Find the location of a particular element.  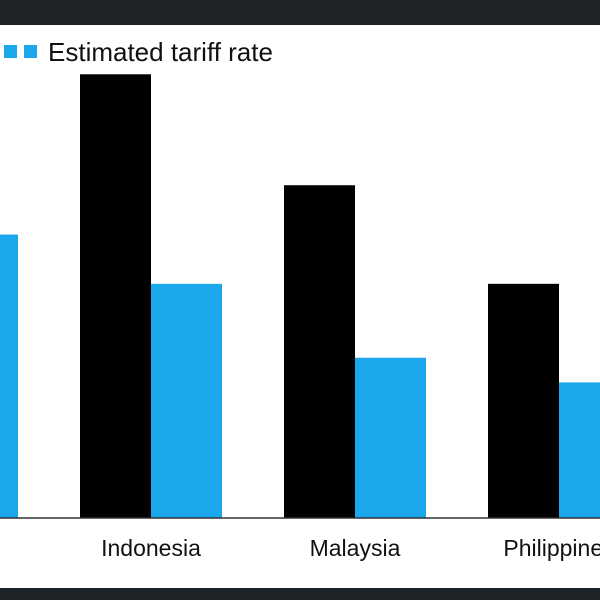

category-labels-group: ThailandIndonesiaMalaysiaPhilippines is located at coordinates (350, 548).